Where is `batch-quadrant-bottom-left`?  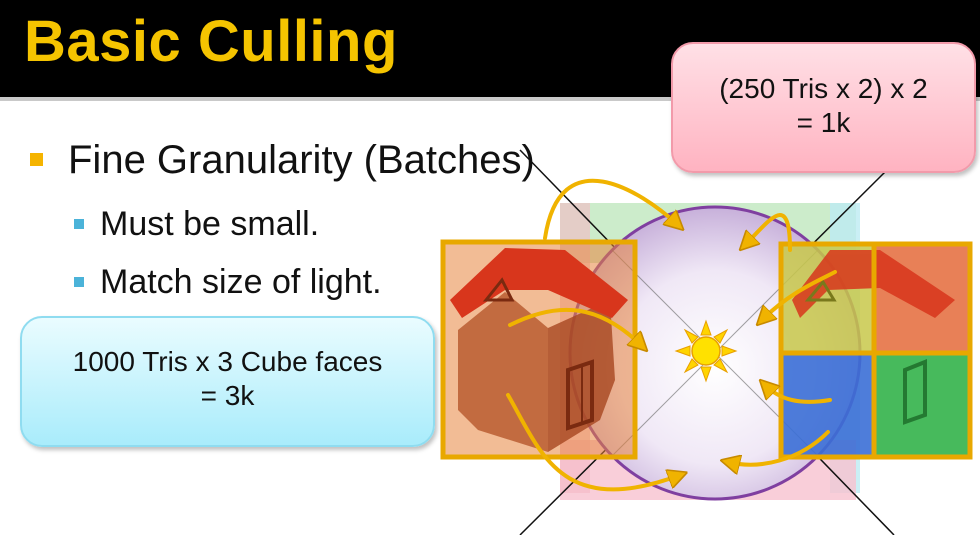
batch-quadrant-bottom-left is located at coordinates (827, 405).